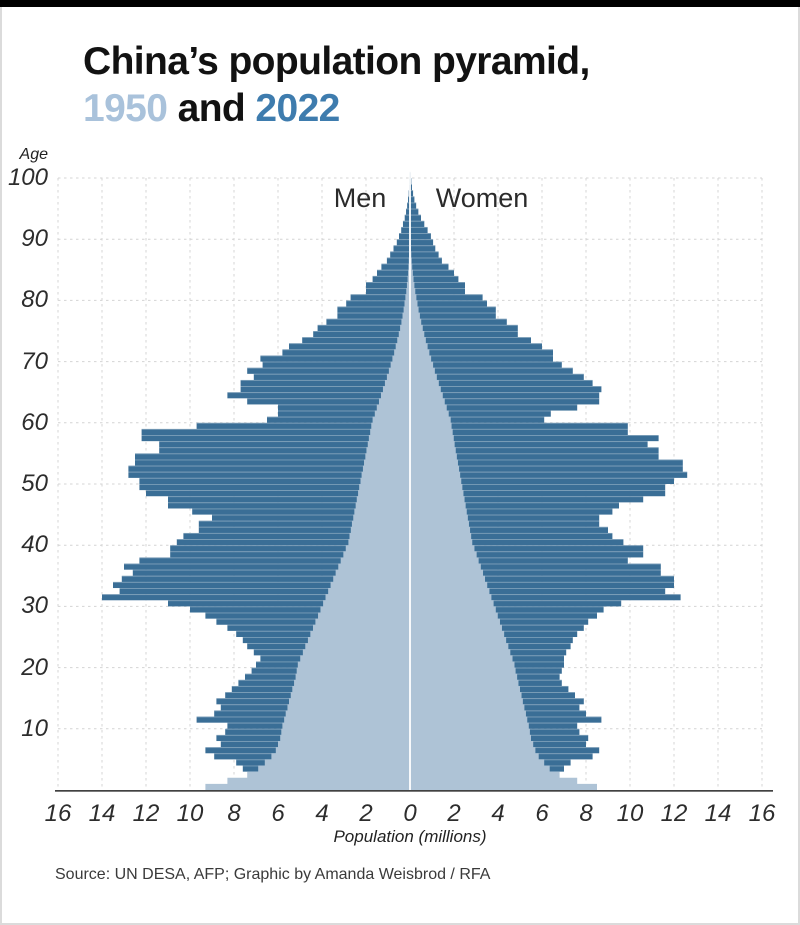  What do you see at coordinates (410, 813) in the screenshot?
I see `population-tick-label: 0` at bounding box center [410, 813].